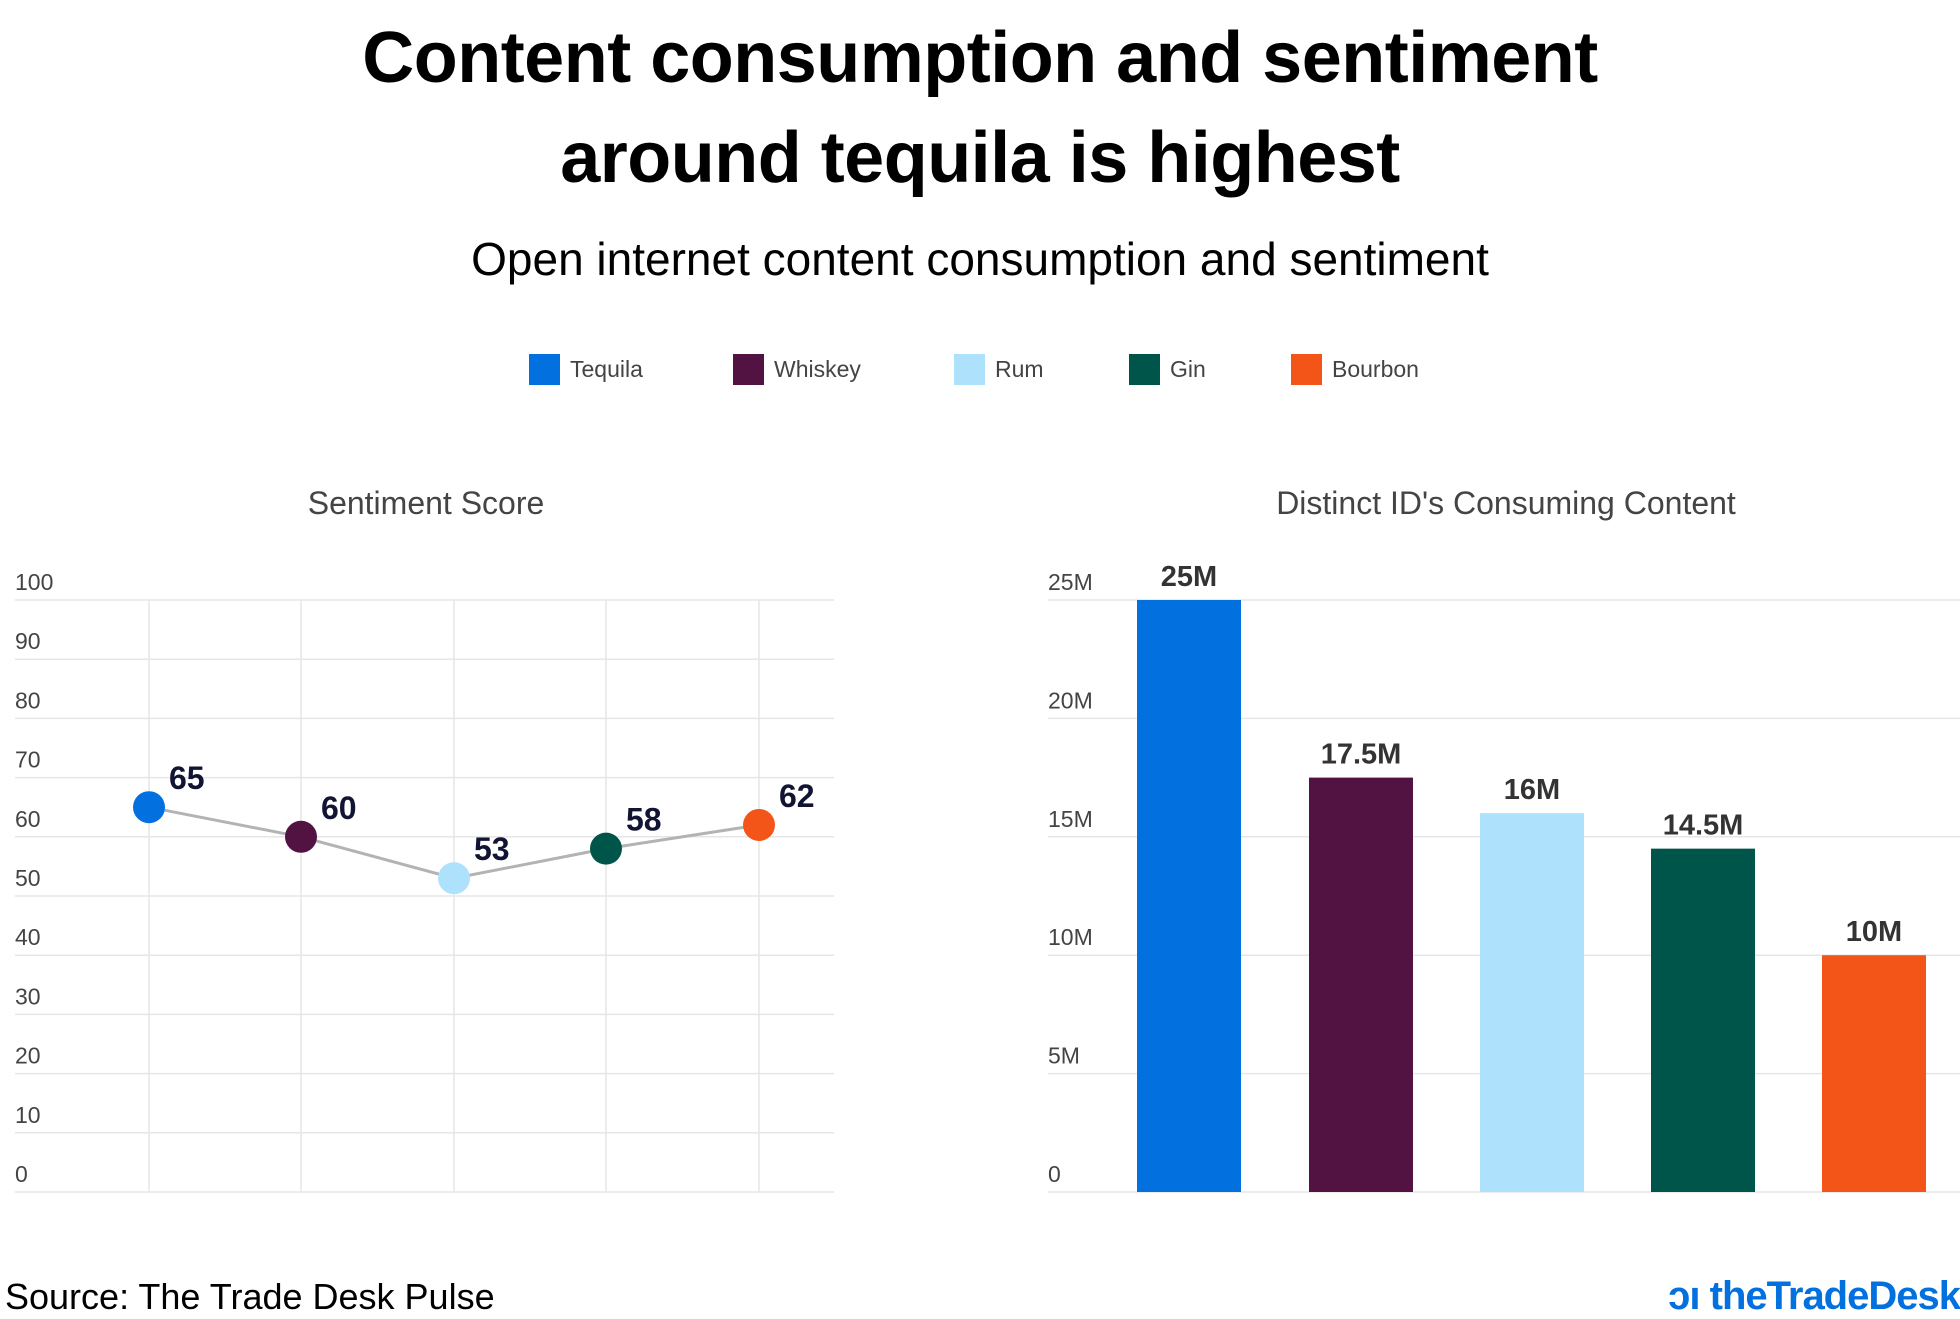 The image size is (1960, 1319). What do you see at coordinates (1070, 819) in the screenshot?
I see `y-tick-label: 15M` at bounding box center [1070, 819].